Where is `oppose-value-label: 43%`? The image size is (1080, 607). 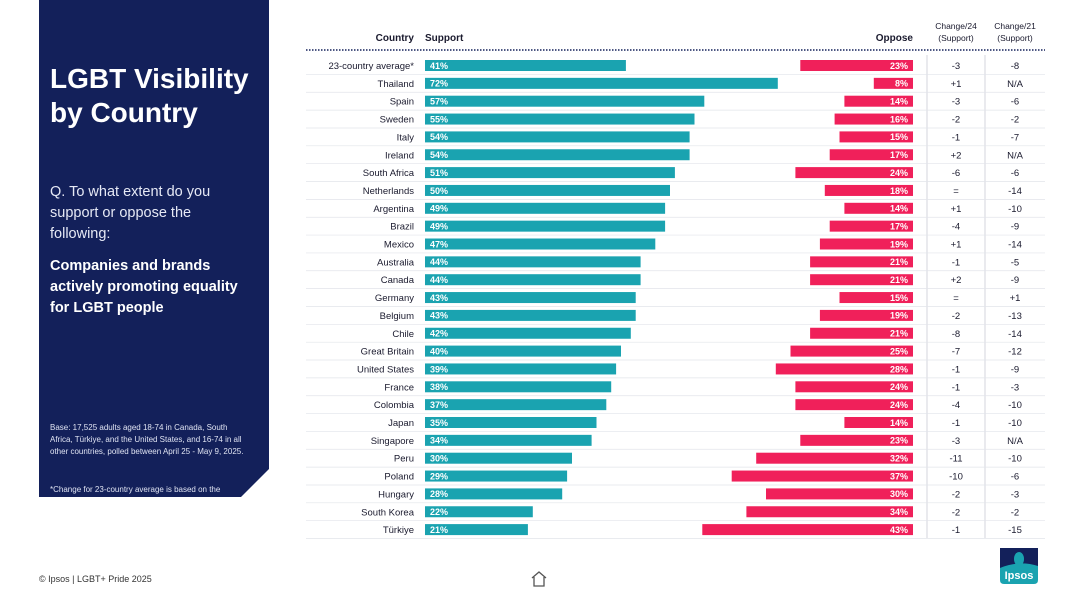
oppose-value-label: 43% is located at coordinates (899, 530).